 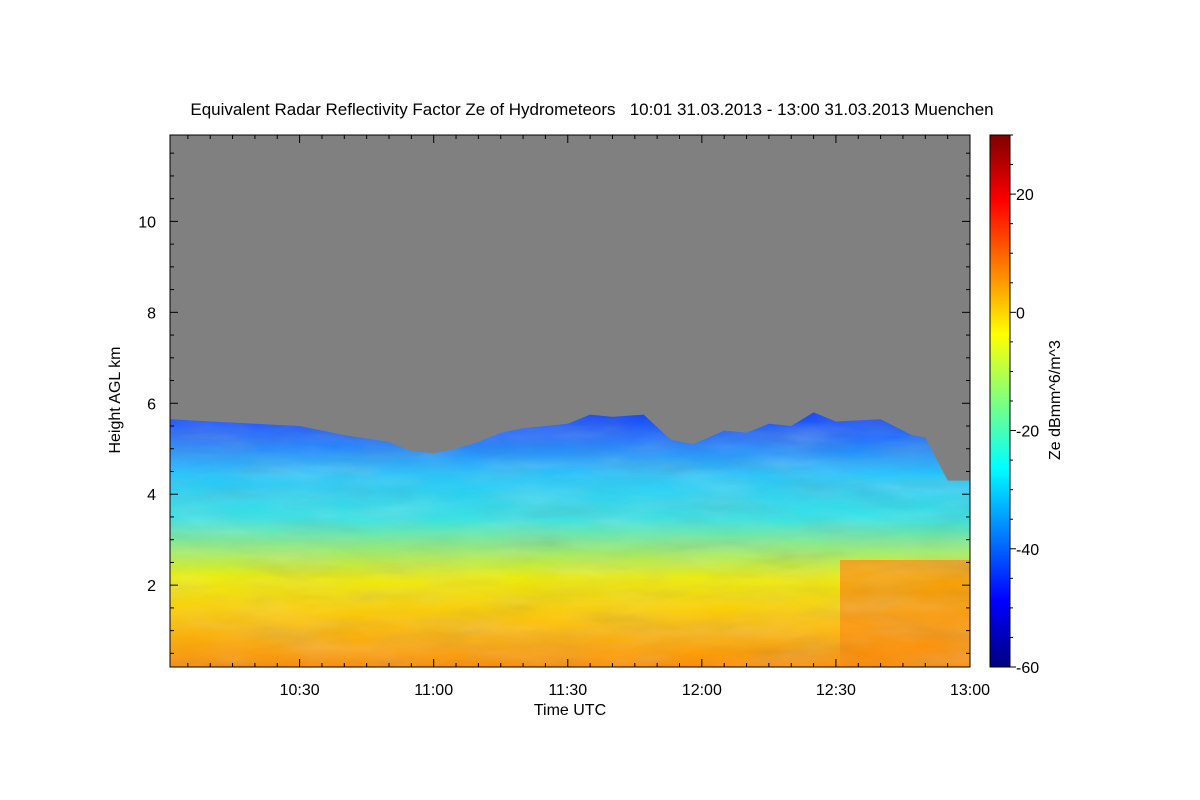 I want to click on y-tick-label: 4, so click(x=151, y=495).